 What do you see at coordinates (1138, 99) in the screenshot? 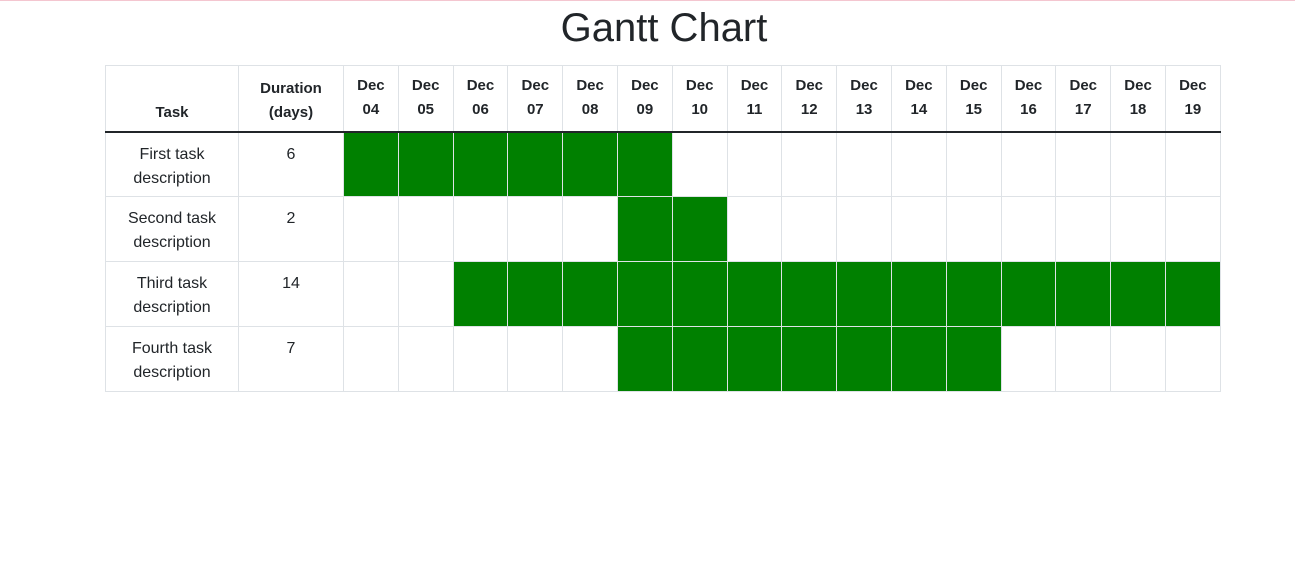
I see `day-column-header: Dec 18` at bounding box center [1138, 99].